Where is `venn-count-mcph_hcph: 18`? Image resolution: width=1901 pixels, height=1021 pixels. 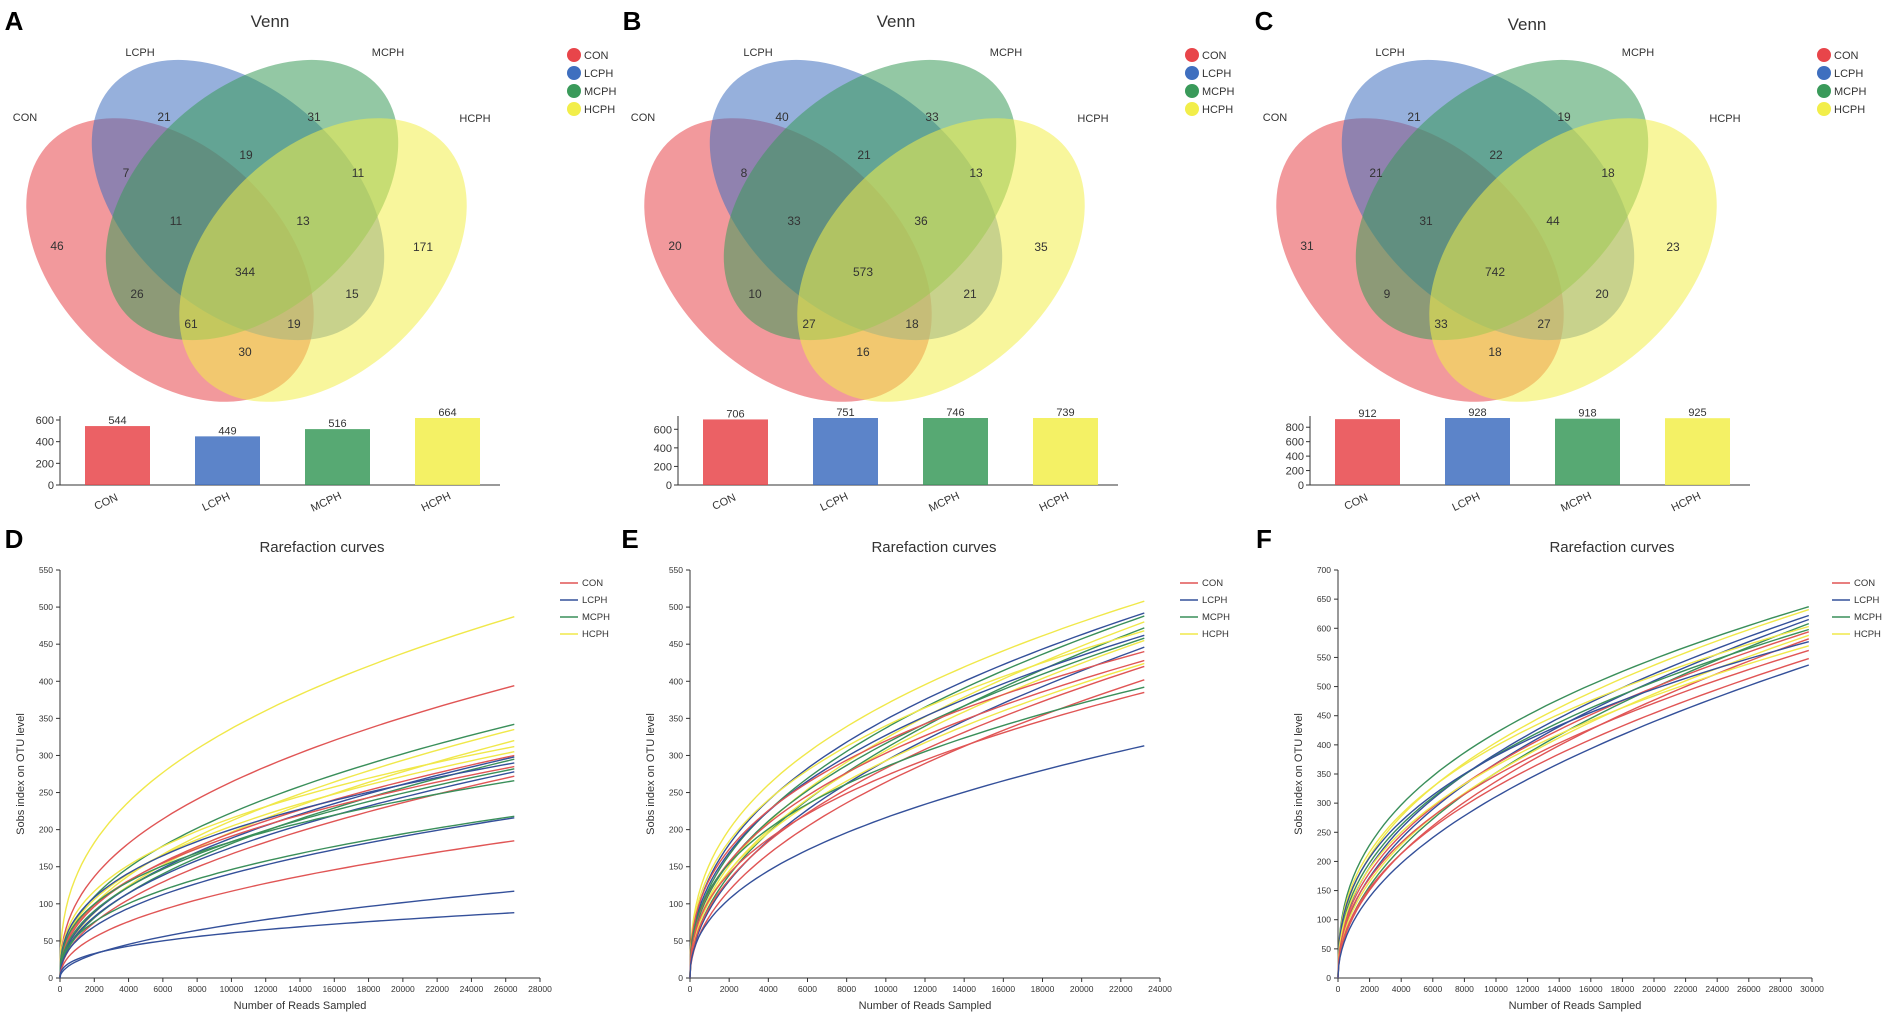 venn-count-mcph_hcph: 18 is located at coordinates (1608, 173).